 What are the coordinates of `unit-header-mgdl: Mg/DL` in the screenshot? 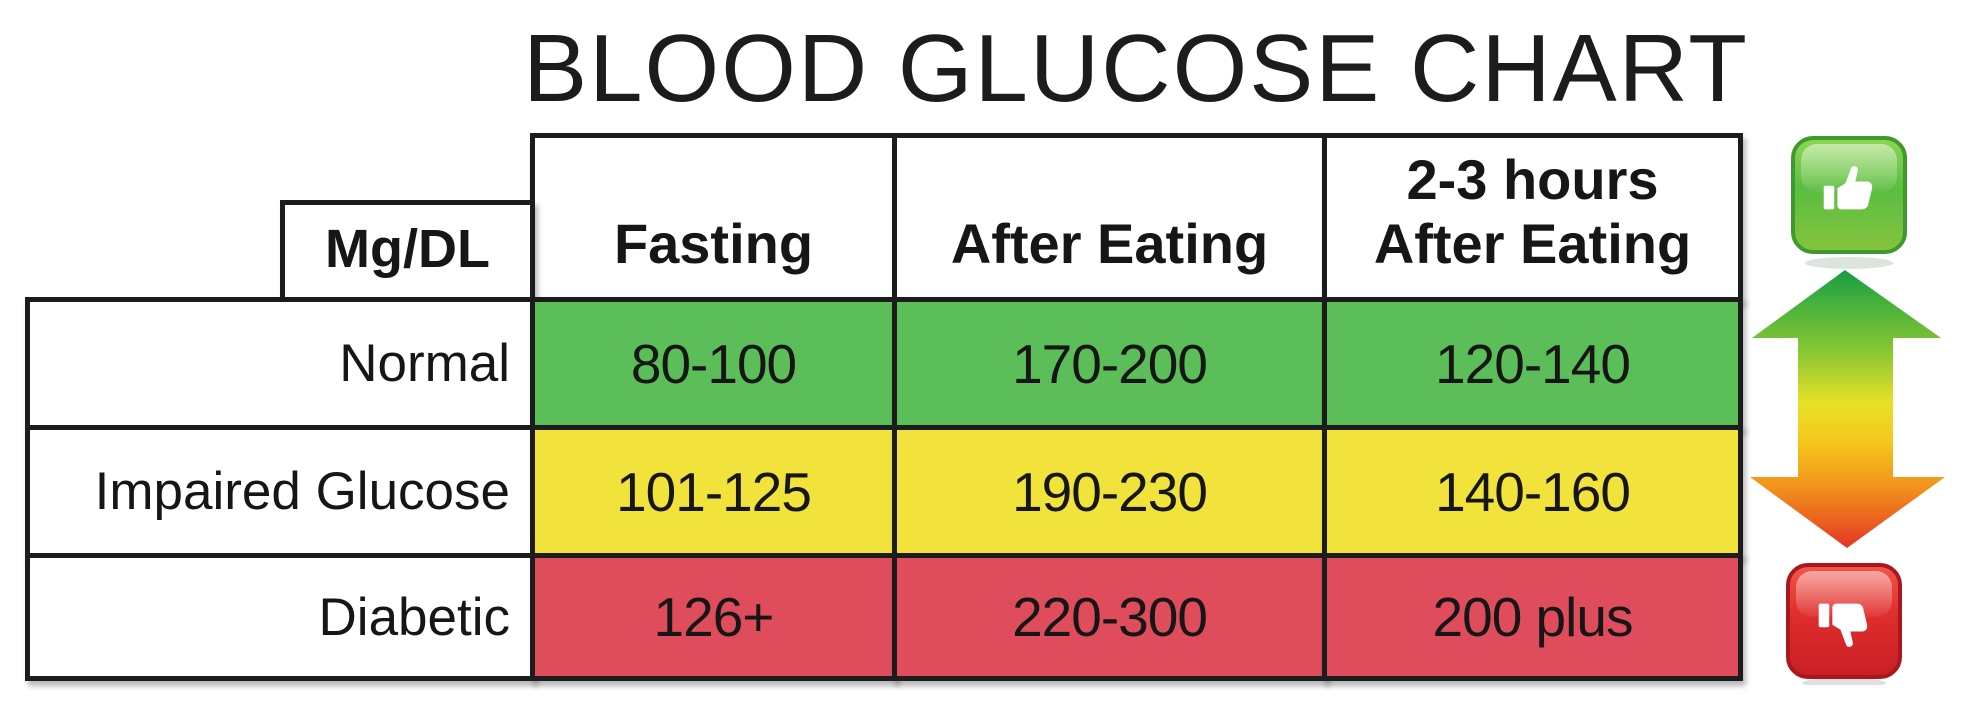 It's located at (407, 251).